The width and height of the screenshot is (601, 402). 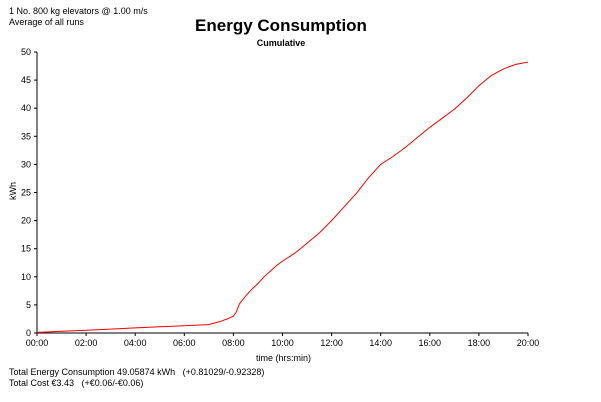 What do you see at coordinates (430, 343) in the screenshot?
I see `x-tick-label: 16:00` at bounding box center [430, 343].